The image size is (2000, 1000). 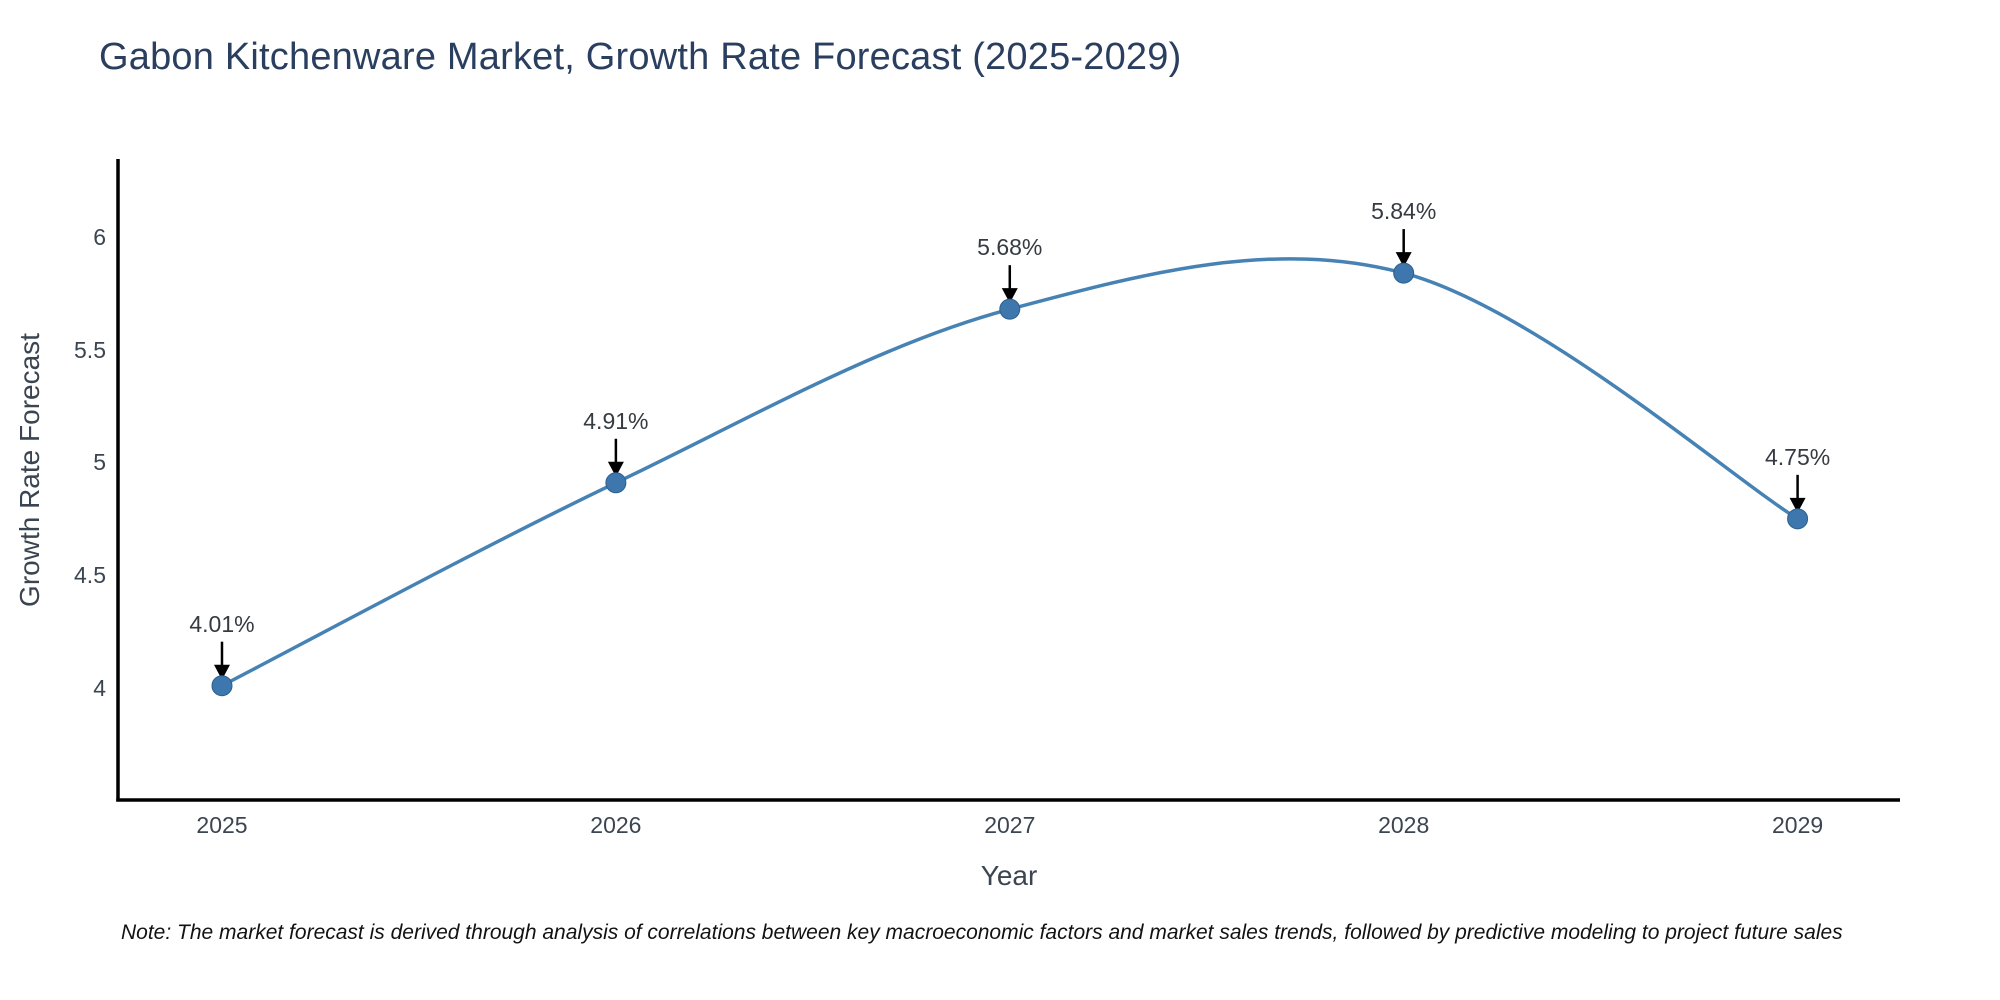 What do you see at coordinates (1009, 875) in the screenshot?
I see `x-axis-title: Year` at bounding box center [1009, 875].